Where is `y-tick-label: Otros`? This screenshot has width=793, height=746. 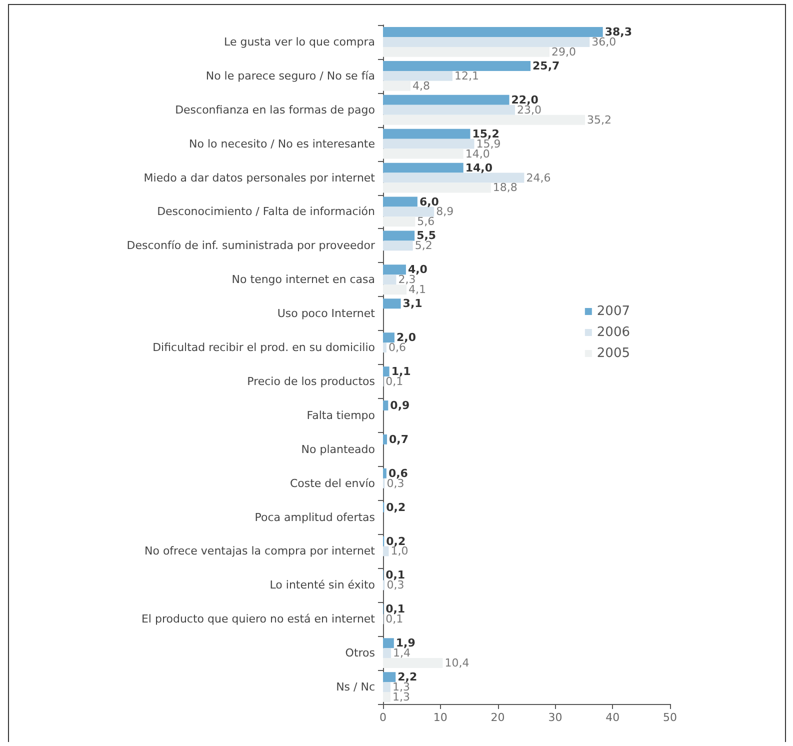
y-tick-label: Otros is located at coordinates (360, 653).